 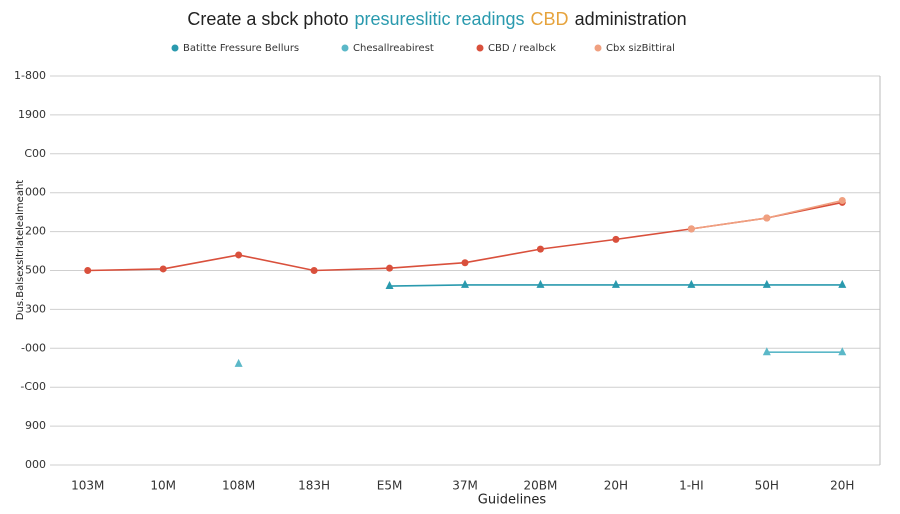 What do you see at coordinates (767, 486) in the screenshot?
I see `x-tick-label: 50H` at bounding box center [767, 486].